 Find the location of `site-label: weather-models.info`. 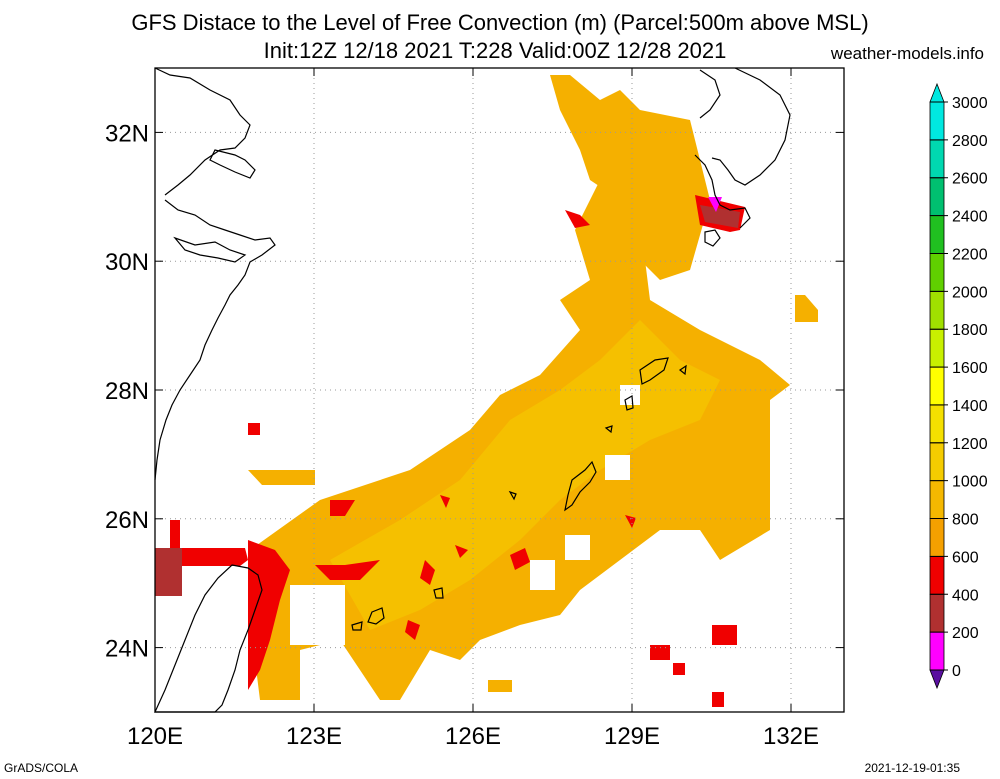

site-label: weather-models.info is located at coordinates (907, 53).